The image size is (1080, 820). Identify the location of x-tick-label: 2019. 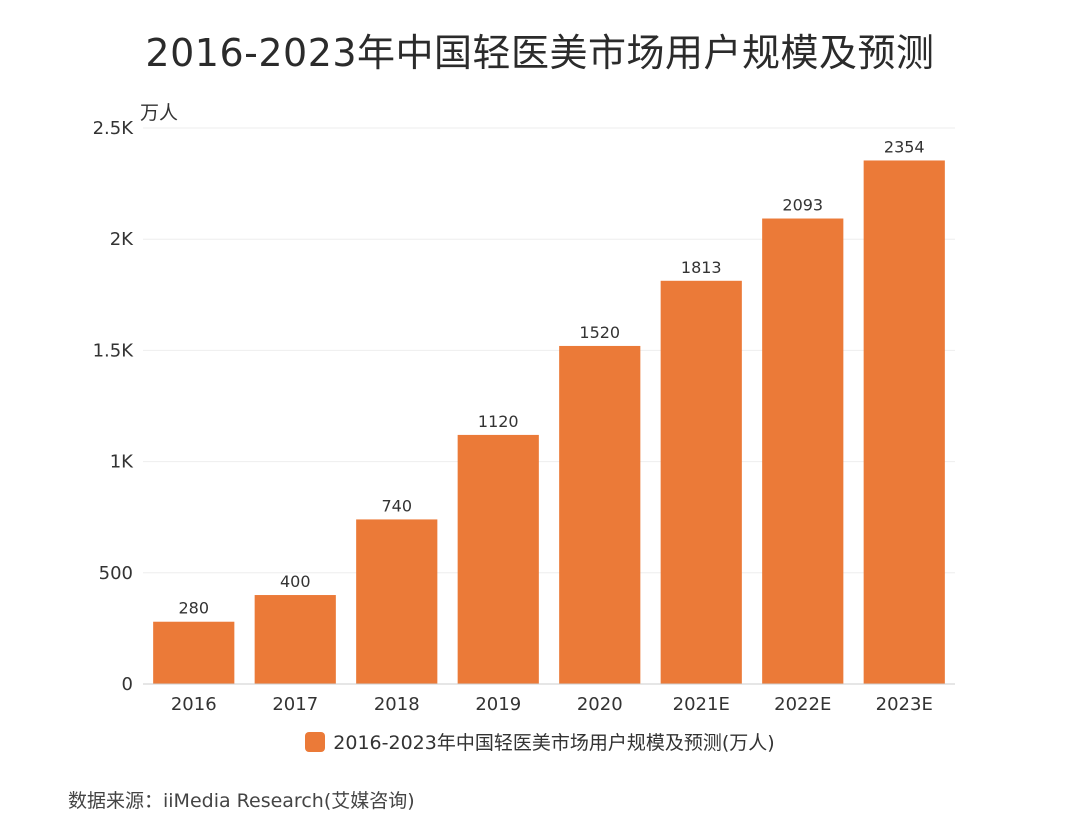
(498, 704).